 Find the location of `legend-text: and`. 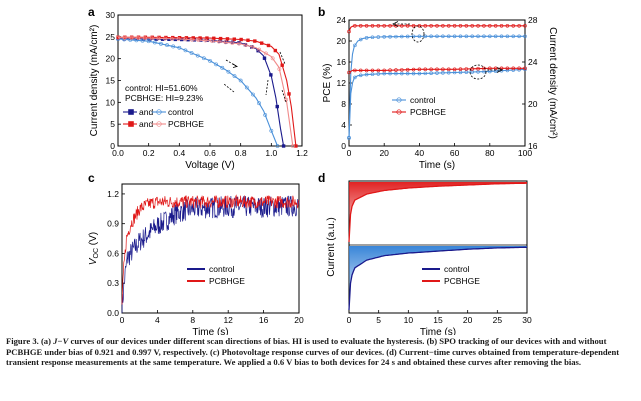

legend-text: and is located at coordinates (146, 112).